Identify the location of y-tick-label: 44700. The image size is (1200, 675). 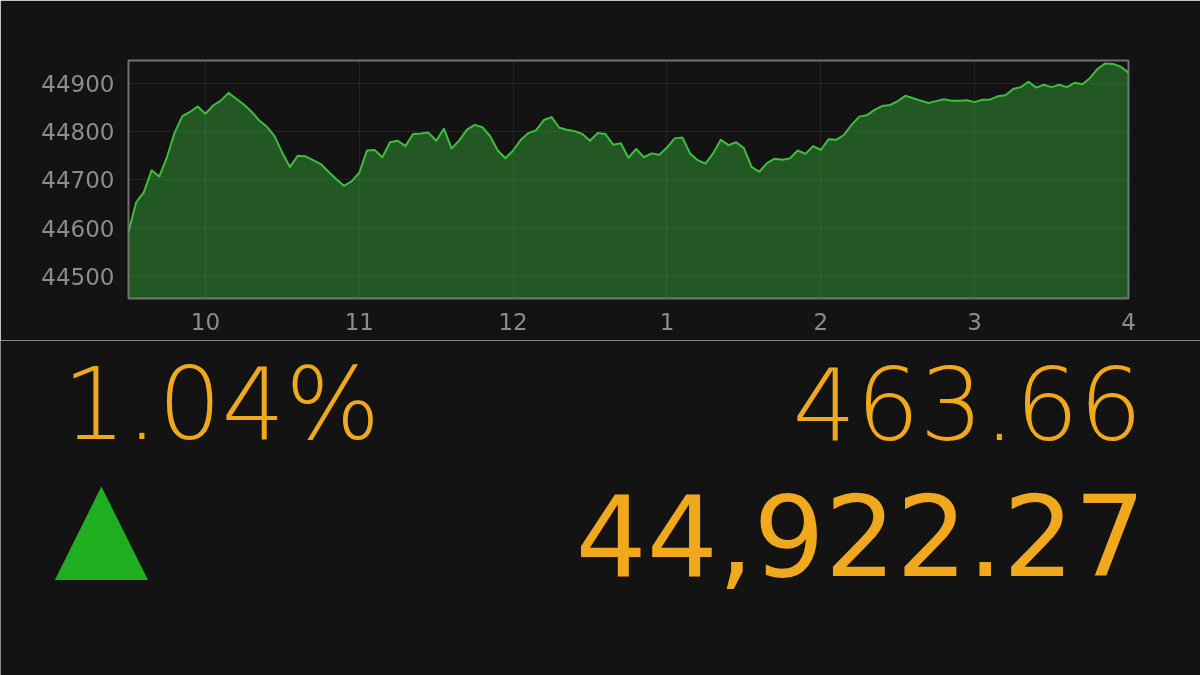
(78, 180).